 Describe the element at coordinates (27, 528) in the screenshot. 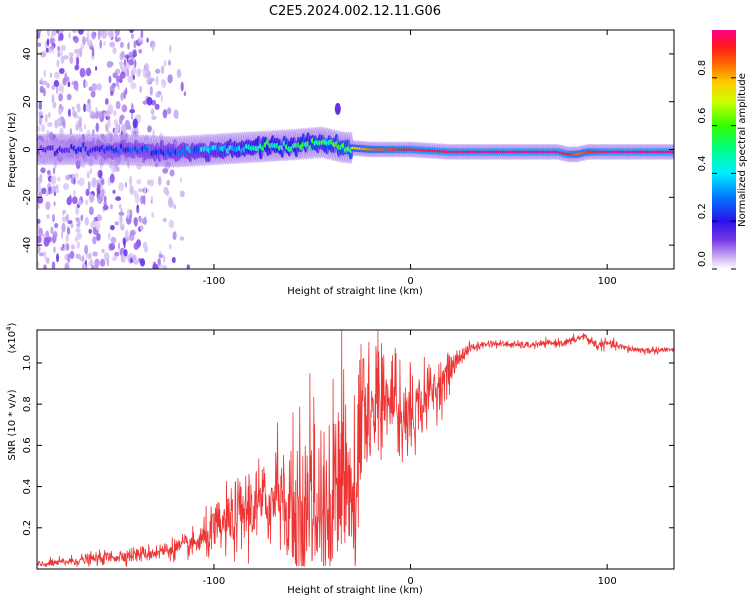

I see `snr-y-tick-label: 0.2` at that location.